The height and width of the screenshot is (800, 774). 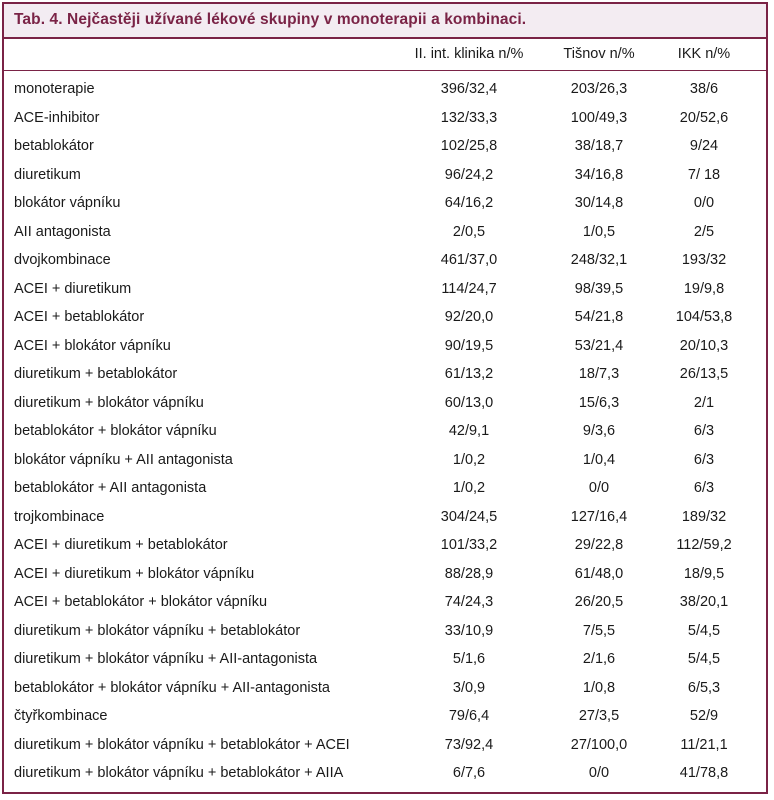 I want to click on cell-tisnov: 15/6,3, so click(x=599, y=402).